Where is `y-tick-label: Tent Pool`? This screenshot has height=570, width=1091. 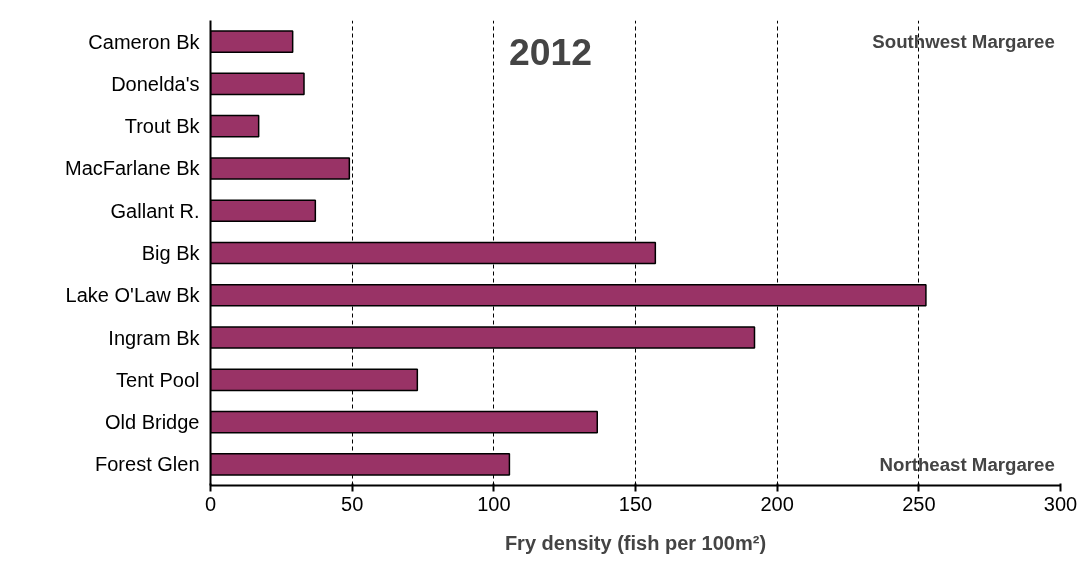
y-tick-label: Tent Pool is located at coordinates (158, 379).